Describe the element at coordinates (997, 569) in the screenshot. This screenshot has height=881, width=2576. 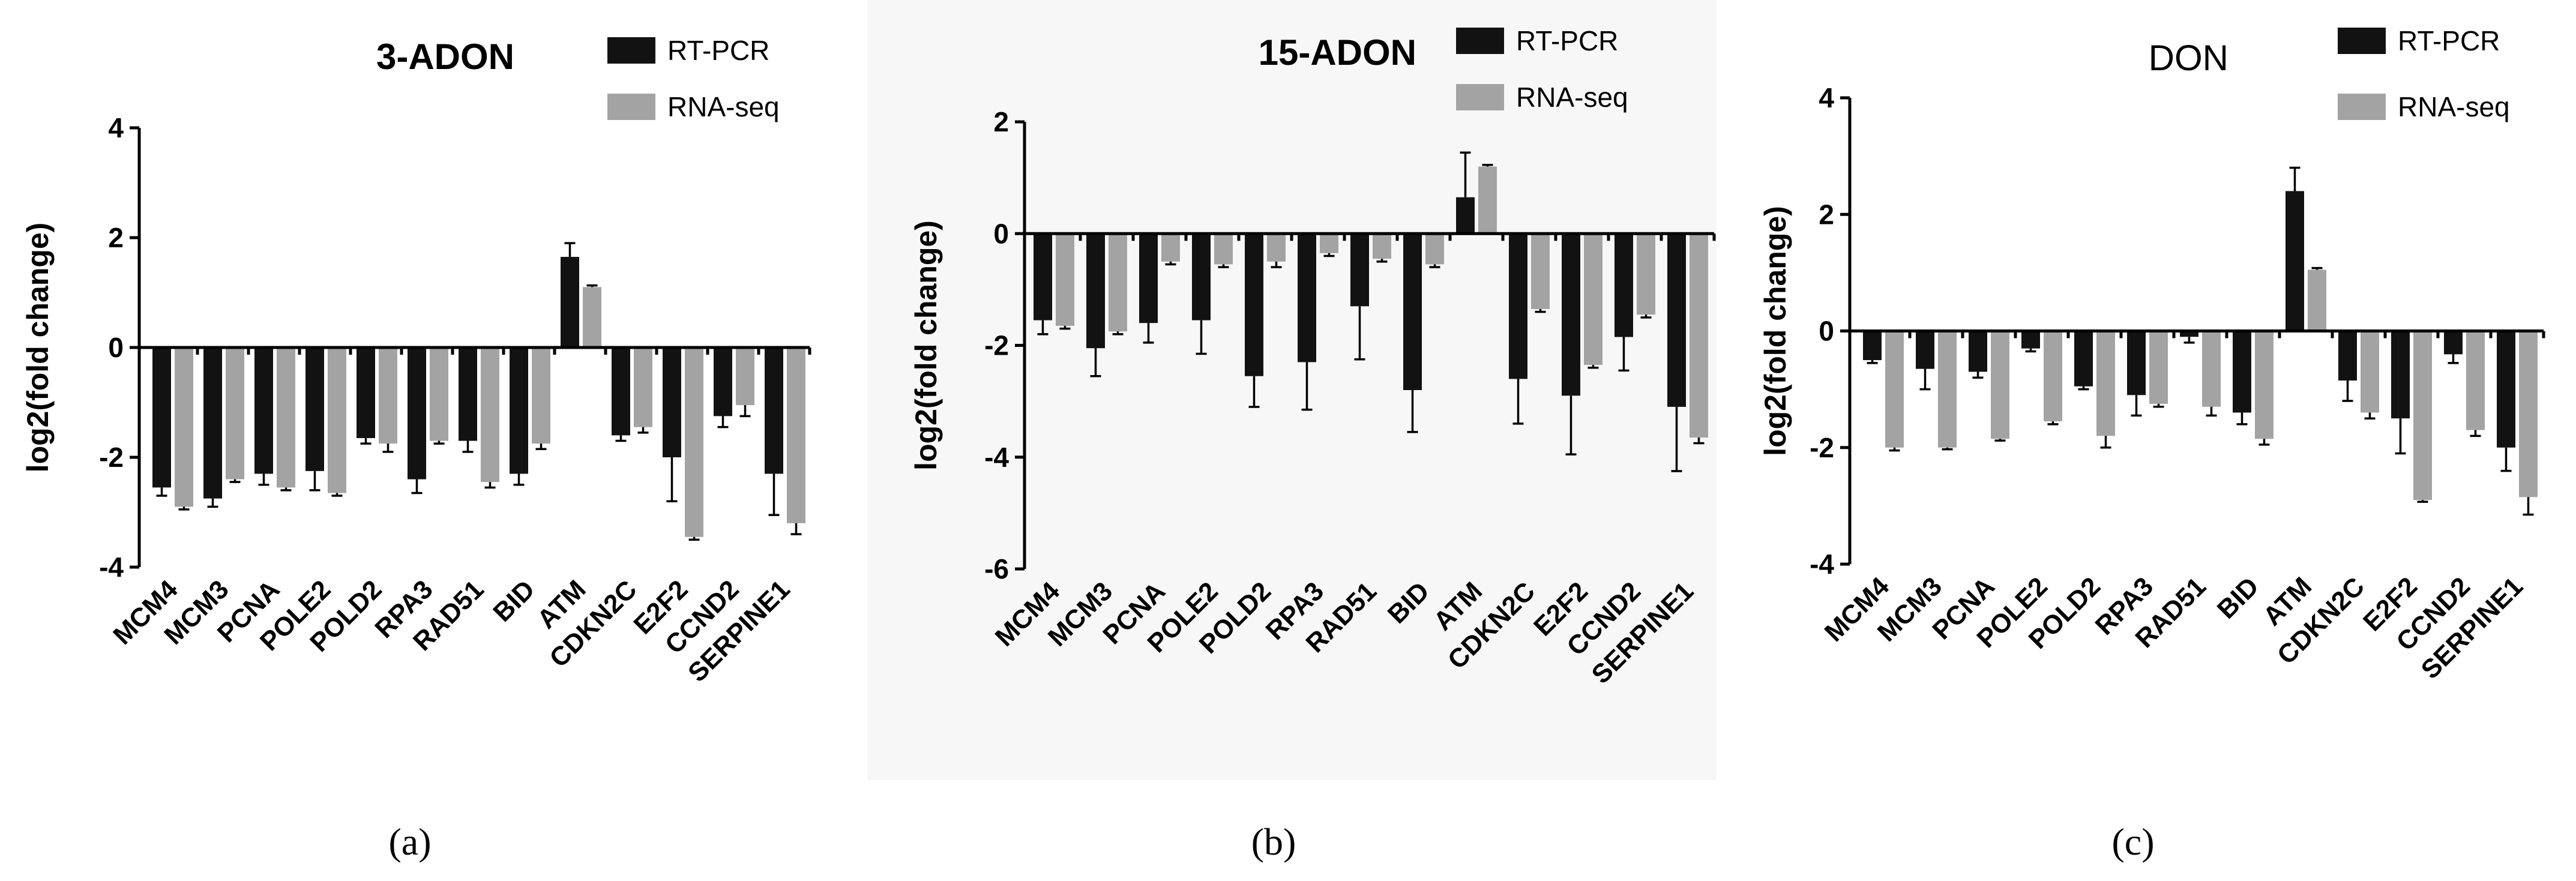
I see `y-tick-label: -6` at that location.